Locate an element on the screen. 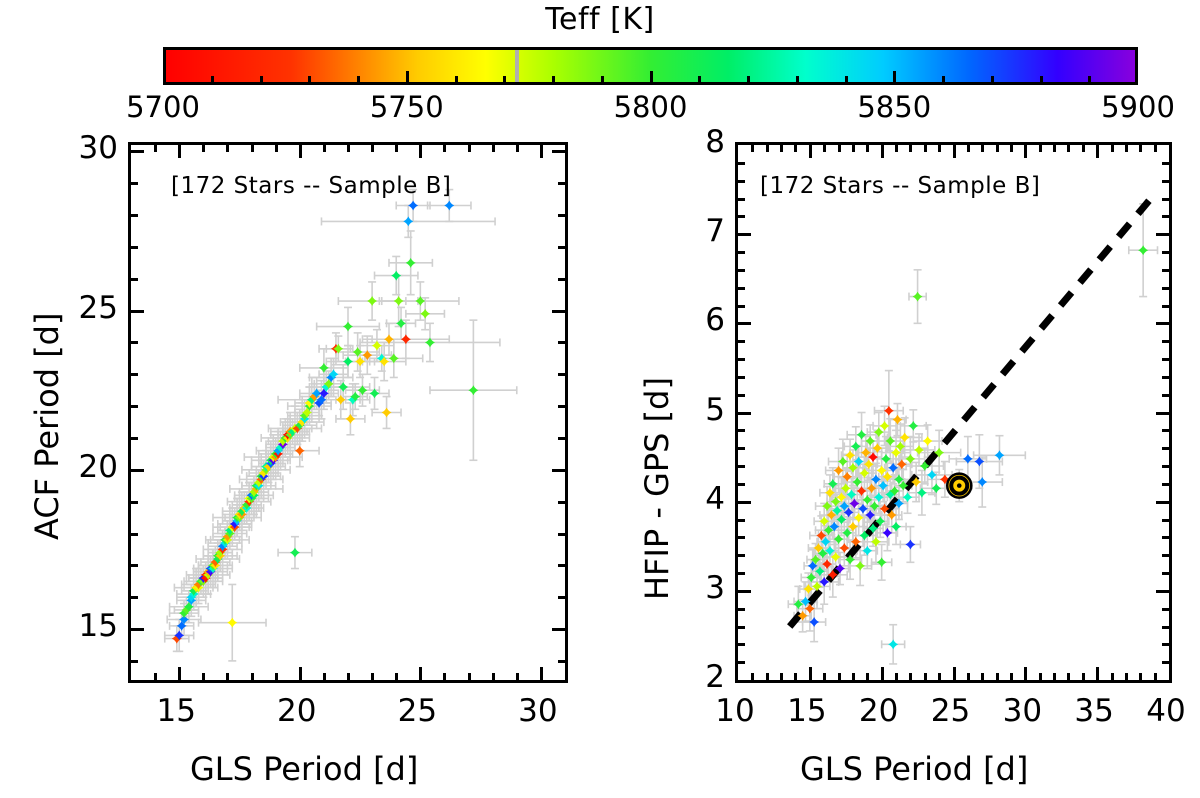  y-major-tick-right is located at coordinates (558, 630).